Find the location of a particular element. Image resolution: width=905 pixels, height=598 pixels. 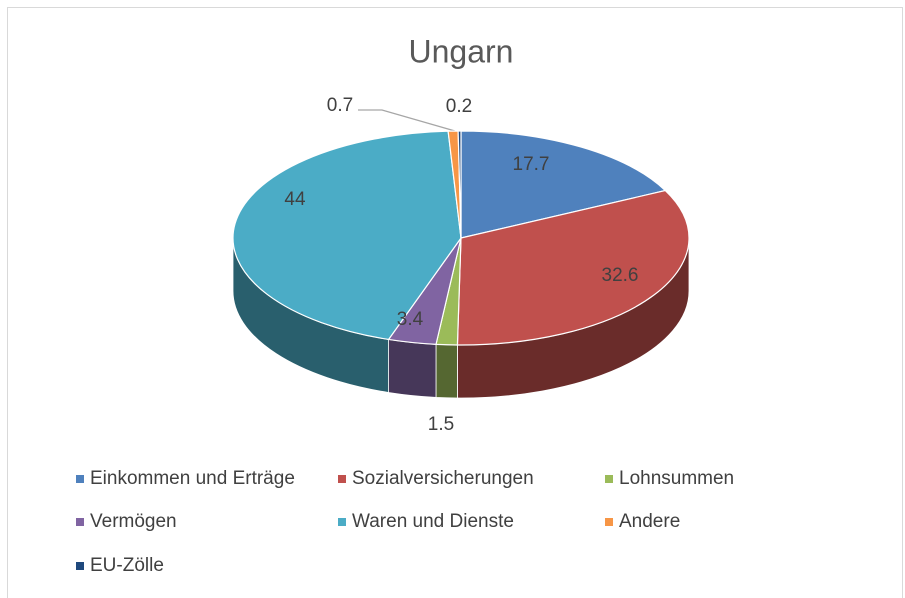

leader-line is located at coordinates (407, 120).